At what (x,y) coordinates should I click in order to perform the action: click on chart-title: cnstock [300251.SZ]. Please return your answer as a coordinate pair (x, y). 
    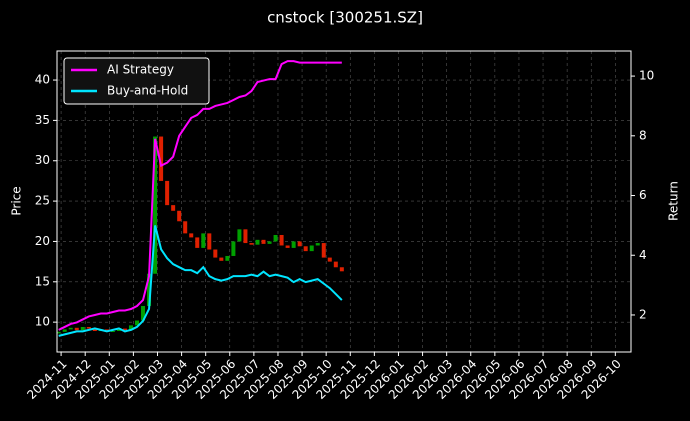
    Looking at the image, I should click on (345, 18).